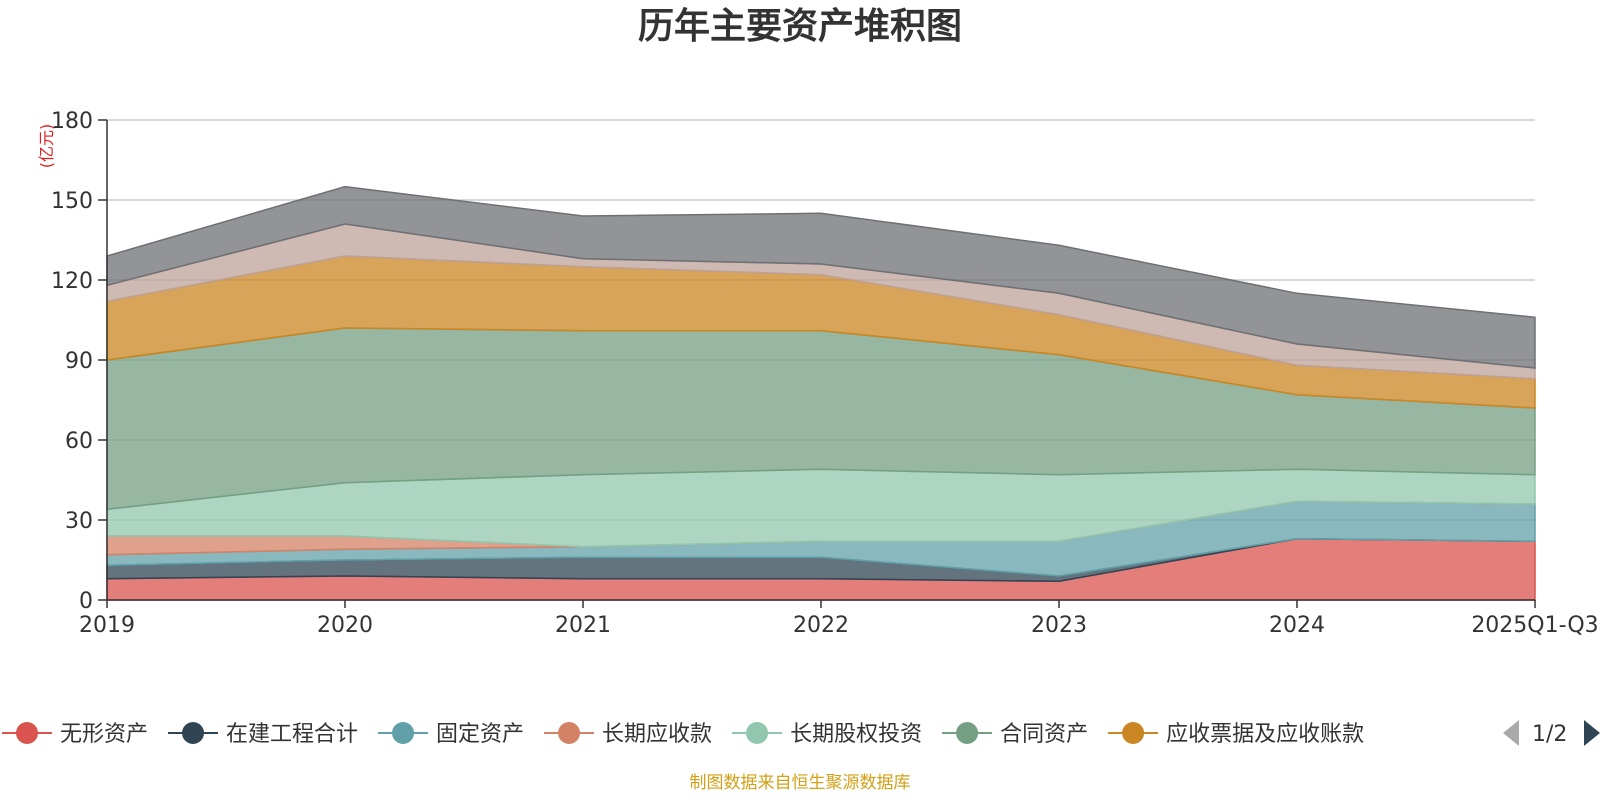 The height and width of the screenshot is (800, 1600). What do you see at coordinates (79, 521) in the screenshot?
I see `y-tick-label-30: 30` at bounding box center [79, 521].